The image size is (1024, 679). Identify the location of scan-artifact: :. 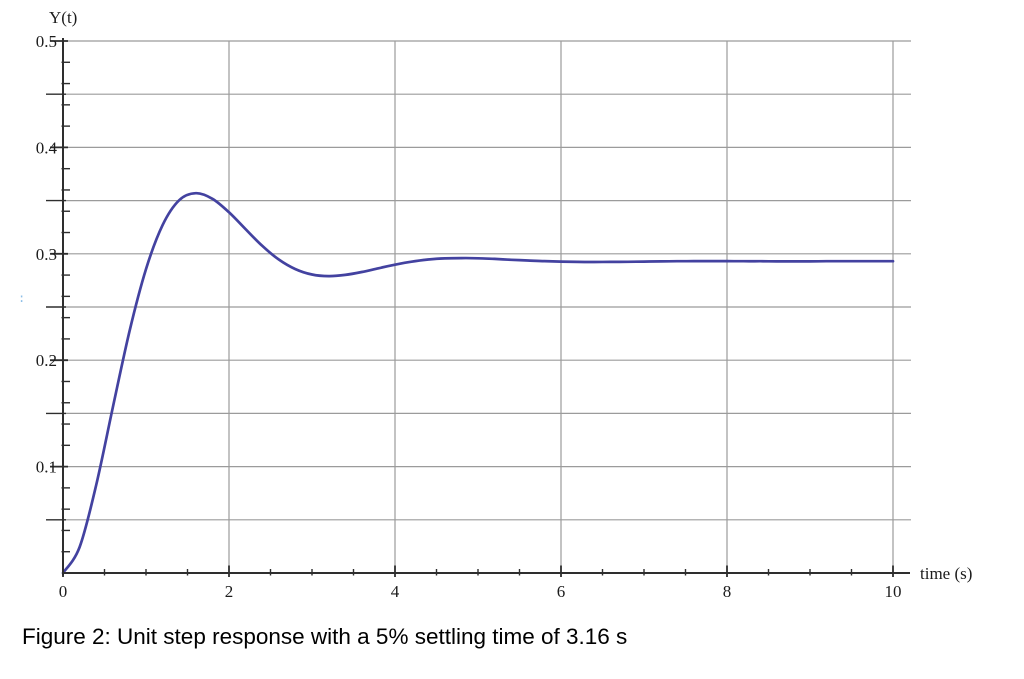
(22, 298).